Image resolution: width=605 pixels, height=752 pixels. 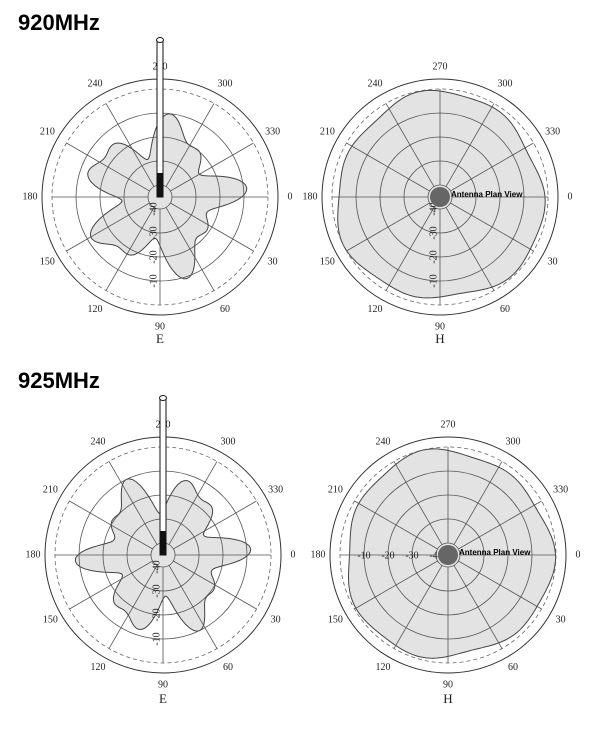 I want to click on outer-ring, so click(x=448, y=555).